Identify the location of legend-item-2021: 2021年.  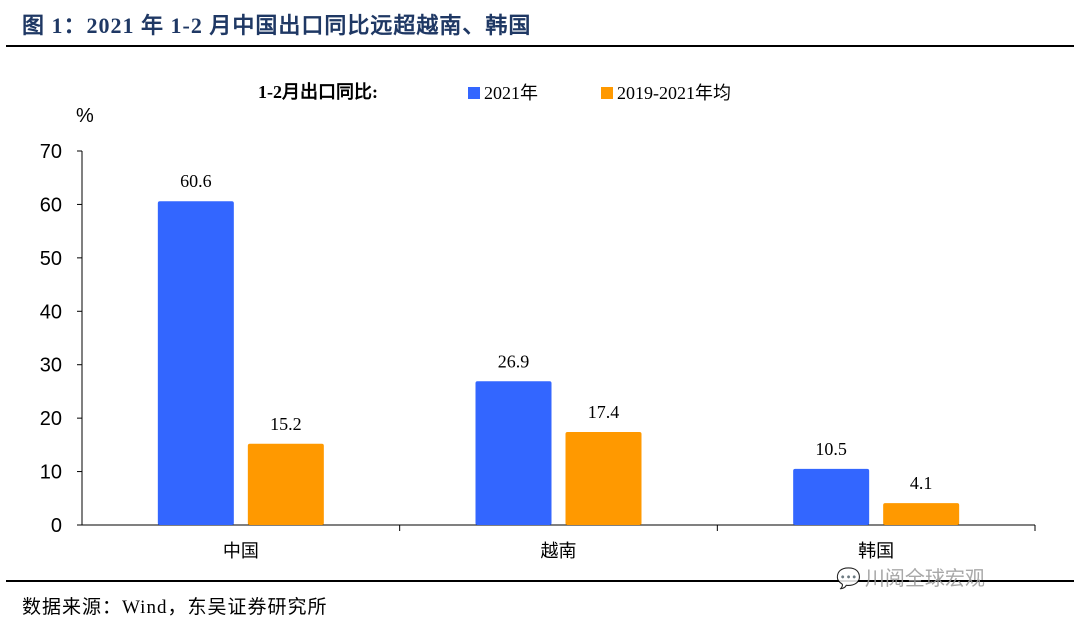
(503, 92).